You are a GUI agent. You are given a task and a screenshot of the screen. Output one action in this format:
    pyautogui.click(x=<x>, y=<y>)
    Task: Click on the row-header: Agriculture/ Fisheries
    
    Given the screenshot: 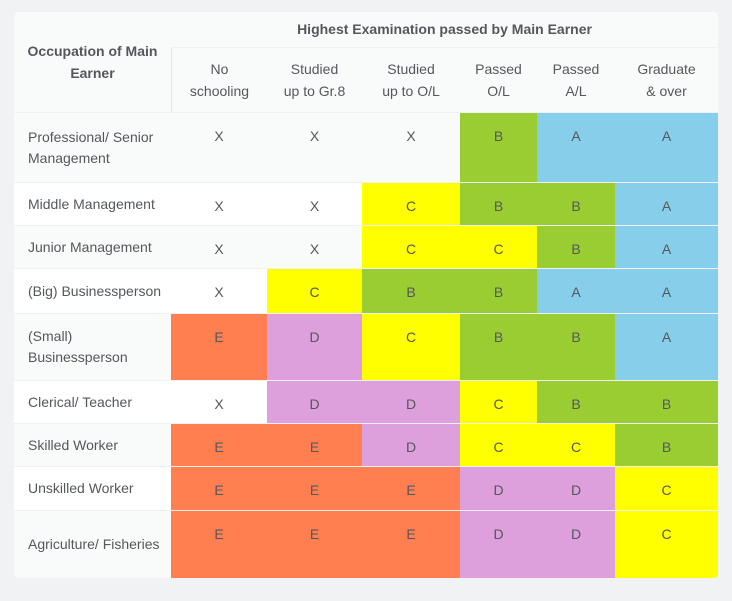 What is the action you would take?
    pyautogui.click(x=92, y=544)
    